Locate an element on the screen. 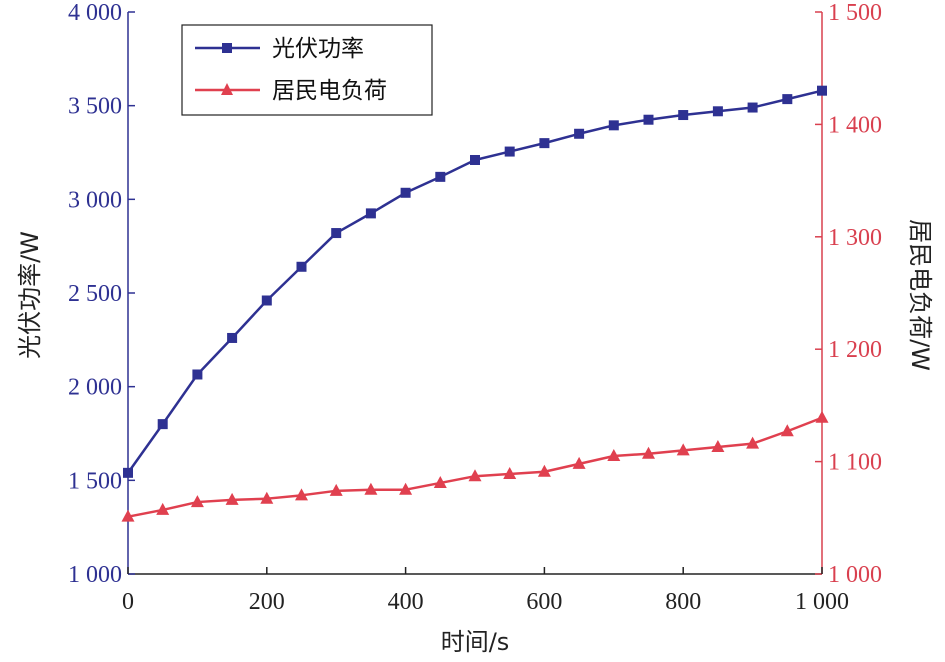 The height and width of the screenshot is (662, 945). x-tick-label: 600 is located at coordinates (544, 602).